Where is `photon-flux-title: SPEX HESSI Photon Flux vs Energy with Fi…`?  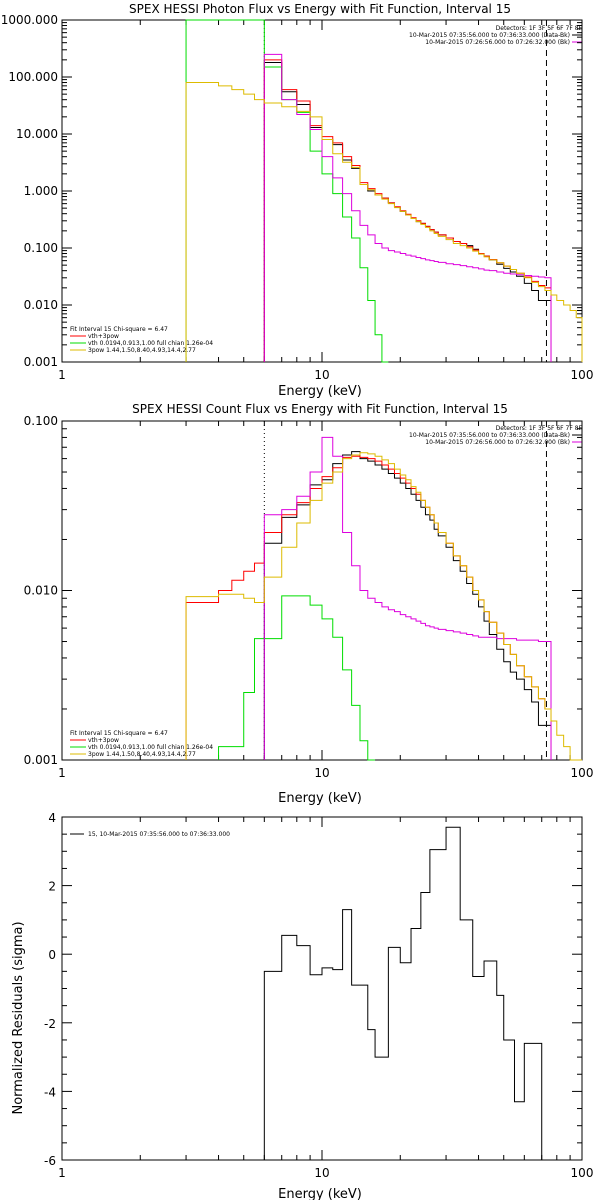 photon-flux-title: SPEX HESSI Photon Flux vs Energy with Fi… is located at coordinates (320, 9).